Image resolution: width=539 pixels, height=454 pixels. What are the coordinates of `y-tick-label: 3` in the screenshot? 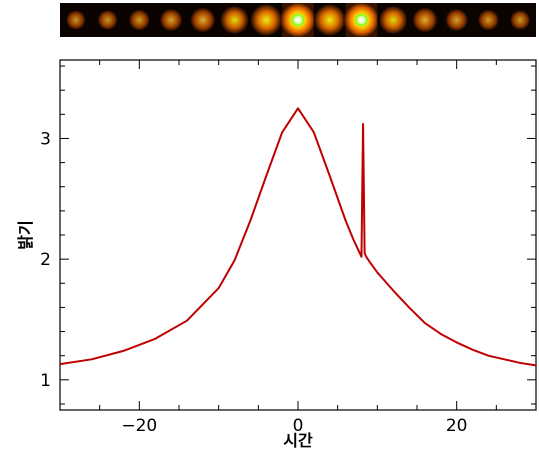 It's located at (45, 139).